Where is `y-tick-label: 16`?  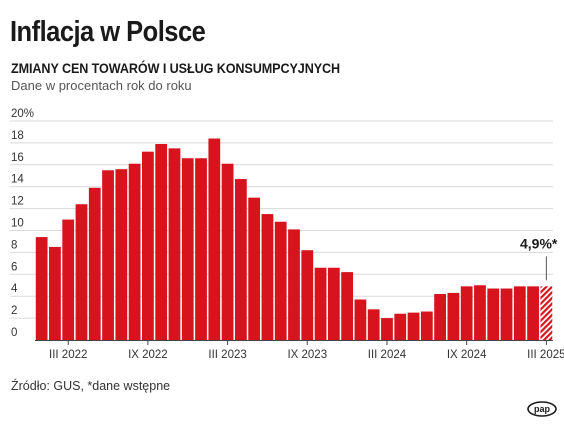 y-tick-label: 16 is located at coordinates (17, 158).